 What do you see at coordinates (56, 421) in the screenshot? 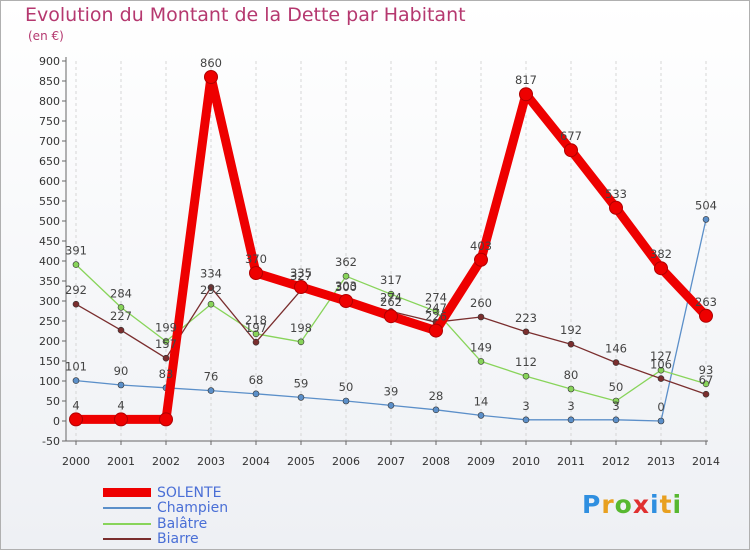
I see `y-tick-label: 0` at bounding box center [56, 421].